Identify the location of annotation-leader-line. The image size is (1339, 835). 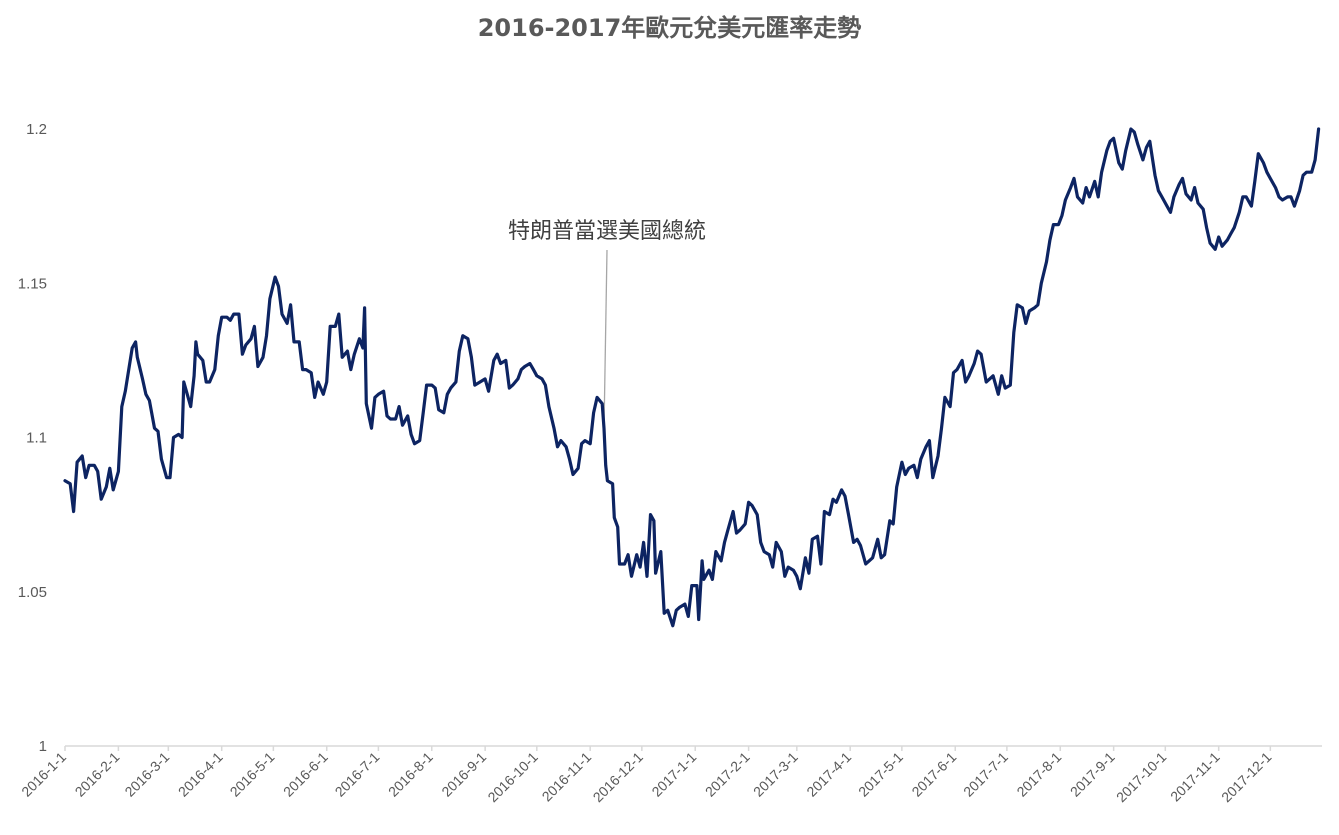
(605, 341).